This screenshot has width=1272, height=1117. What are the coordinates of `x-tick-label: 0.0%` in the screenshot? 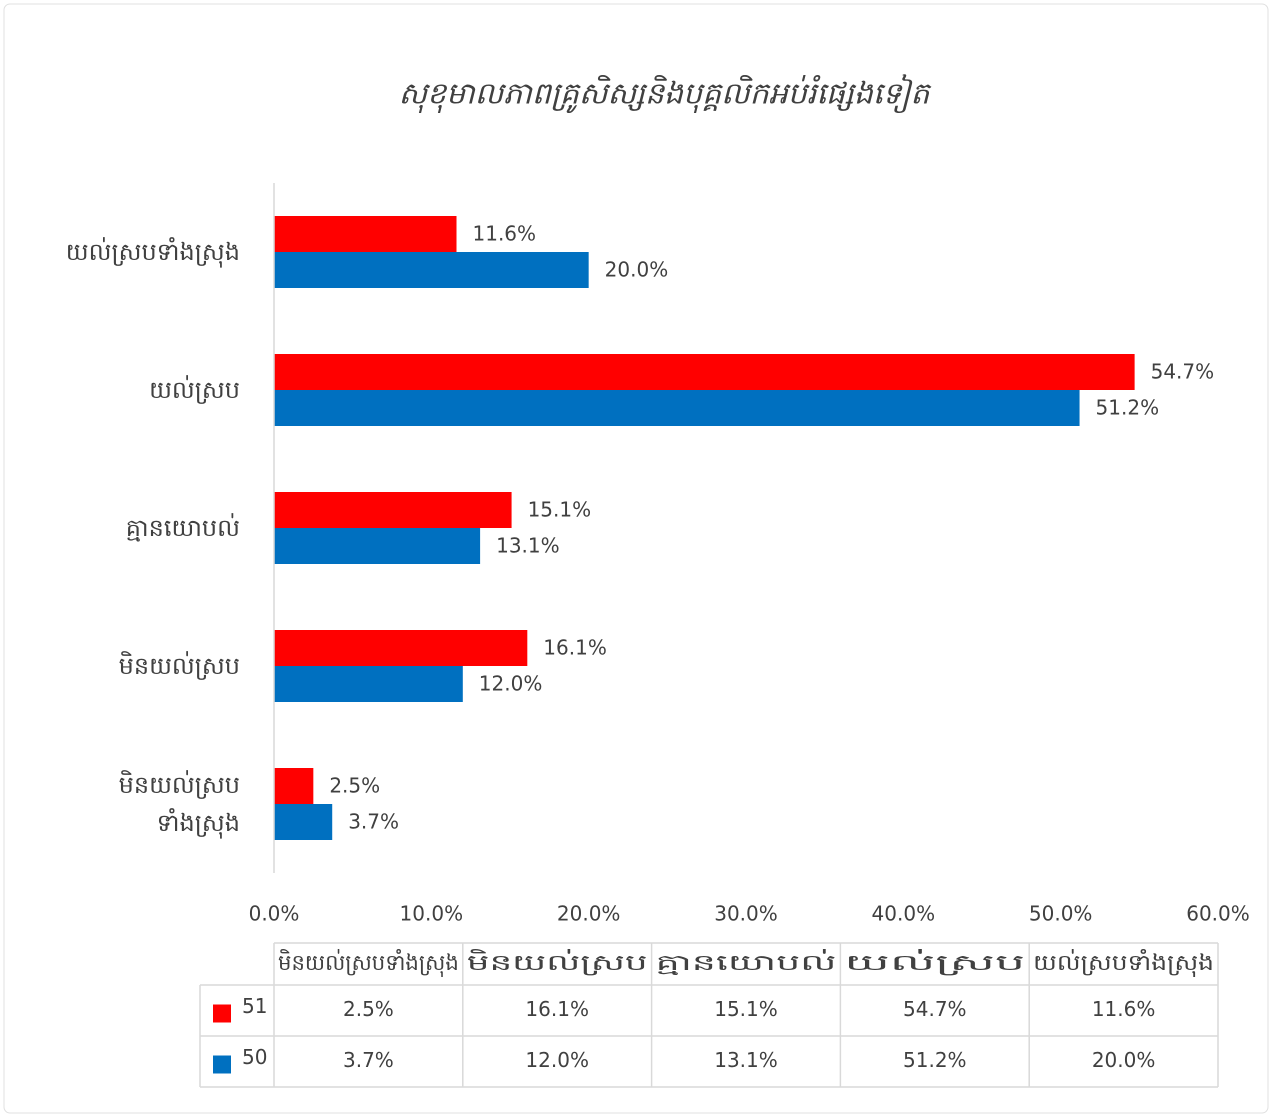 It's located at (274, 914).